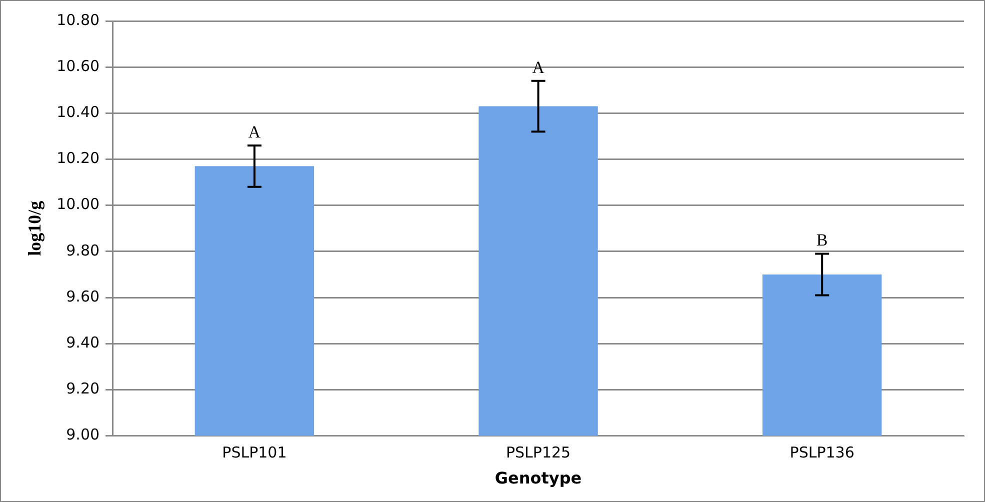 This screenshot has height=502, width=985. Describe the element at coordinates (83, 250) in the screenshot. I see `y-tick-label: 9.80` at that location.